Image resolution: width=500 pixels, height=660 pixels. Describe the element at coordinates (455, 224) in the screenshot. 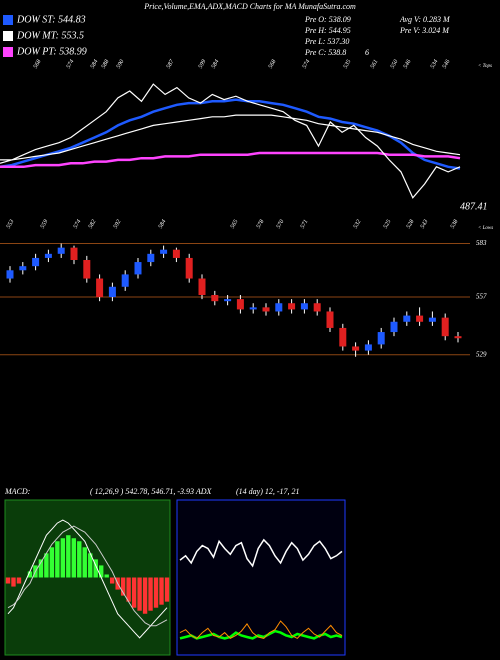

I see `low-label: 538` at that location.